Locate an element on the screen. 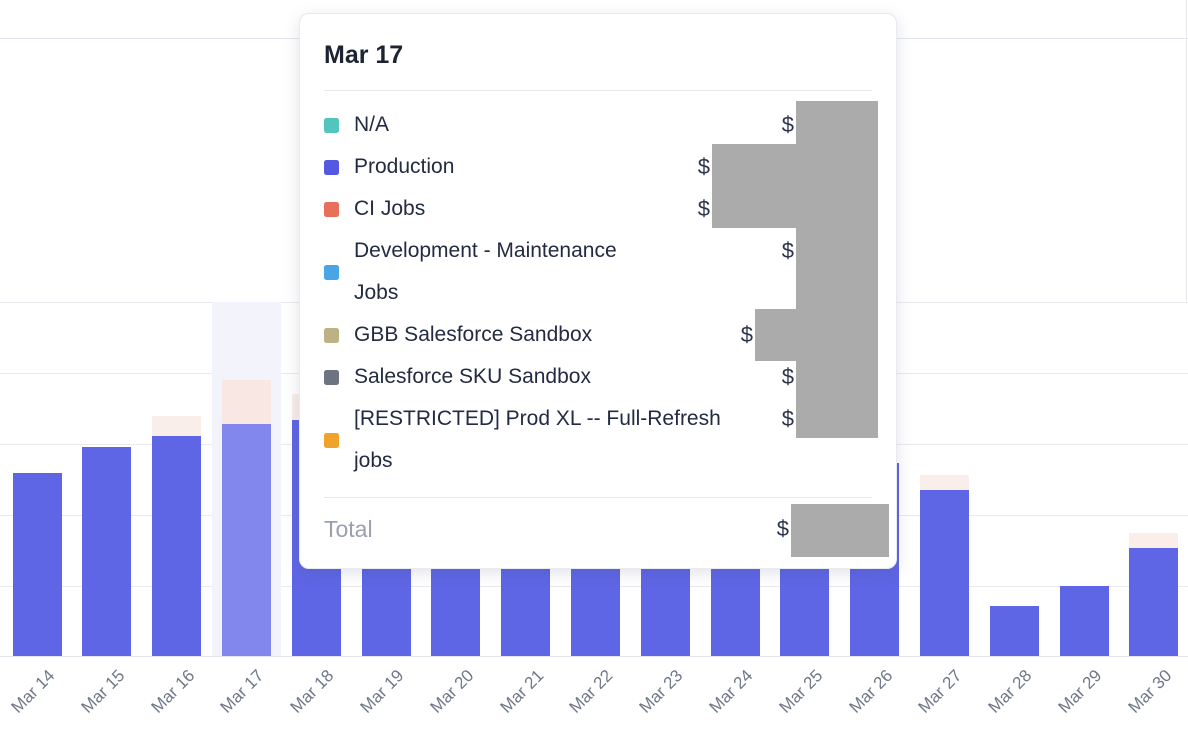 This screenshot has height=754, width=1188. tooltip-row-gbb-sandbox: GBB Salesforce Sandbox $ is located at coordinates (598, 335).